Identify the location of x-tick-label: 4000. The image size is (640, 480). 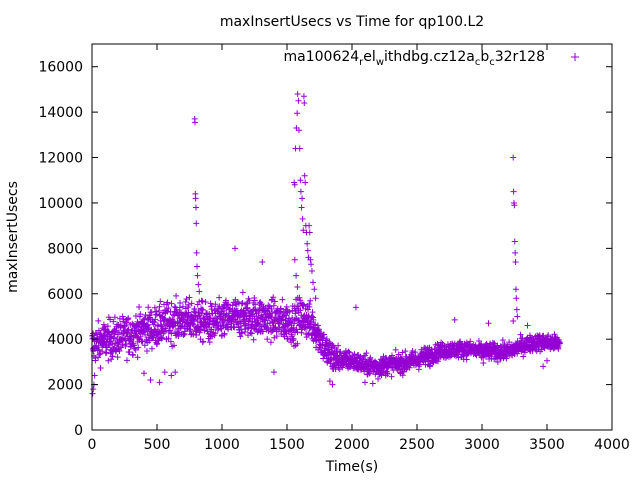
(612, 445).